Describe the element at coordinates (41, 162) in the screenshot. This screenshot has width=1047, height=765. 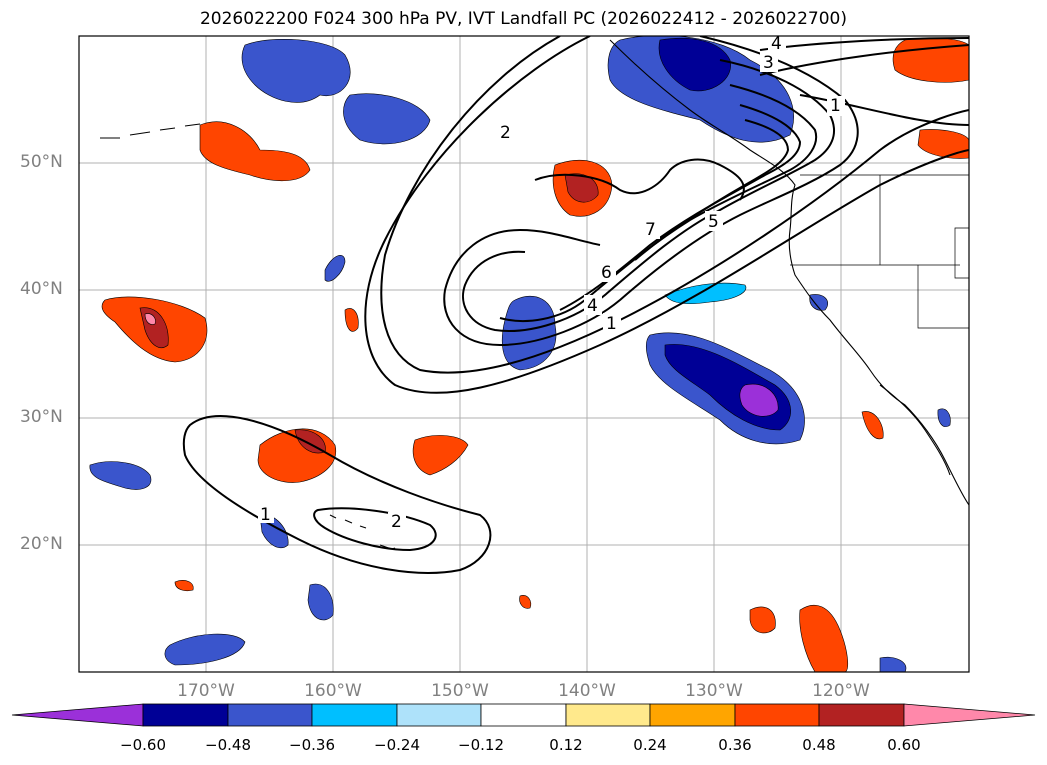
I see `lat-label-50n: 50°N` at that location.